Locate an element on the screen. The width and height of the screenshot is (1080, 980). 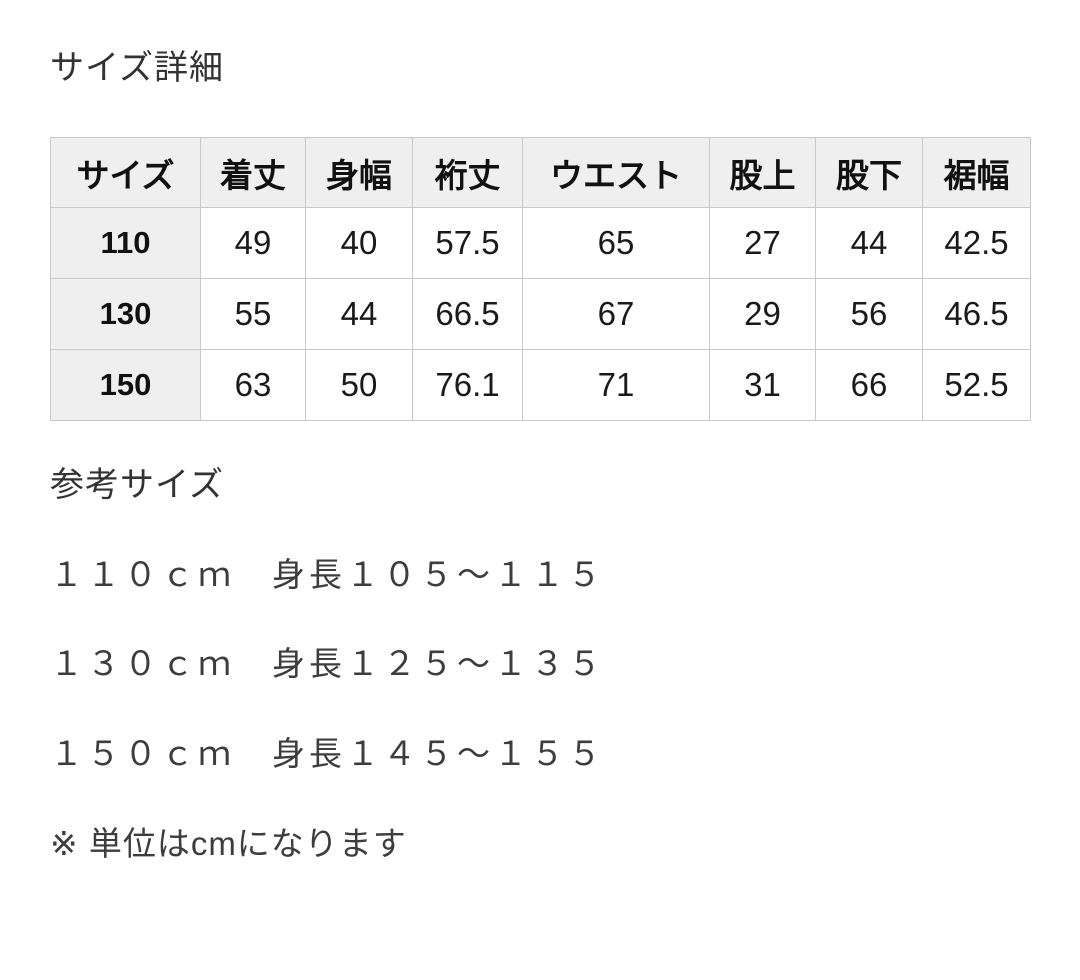
column-header-size: サイズ is located at coordinates (125, 173).